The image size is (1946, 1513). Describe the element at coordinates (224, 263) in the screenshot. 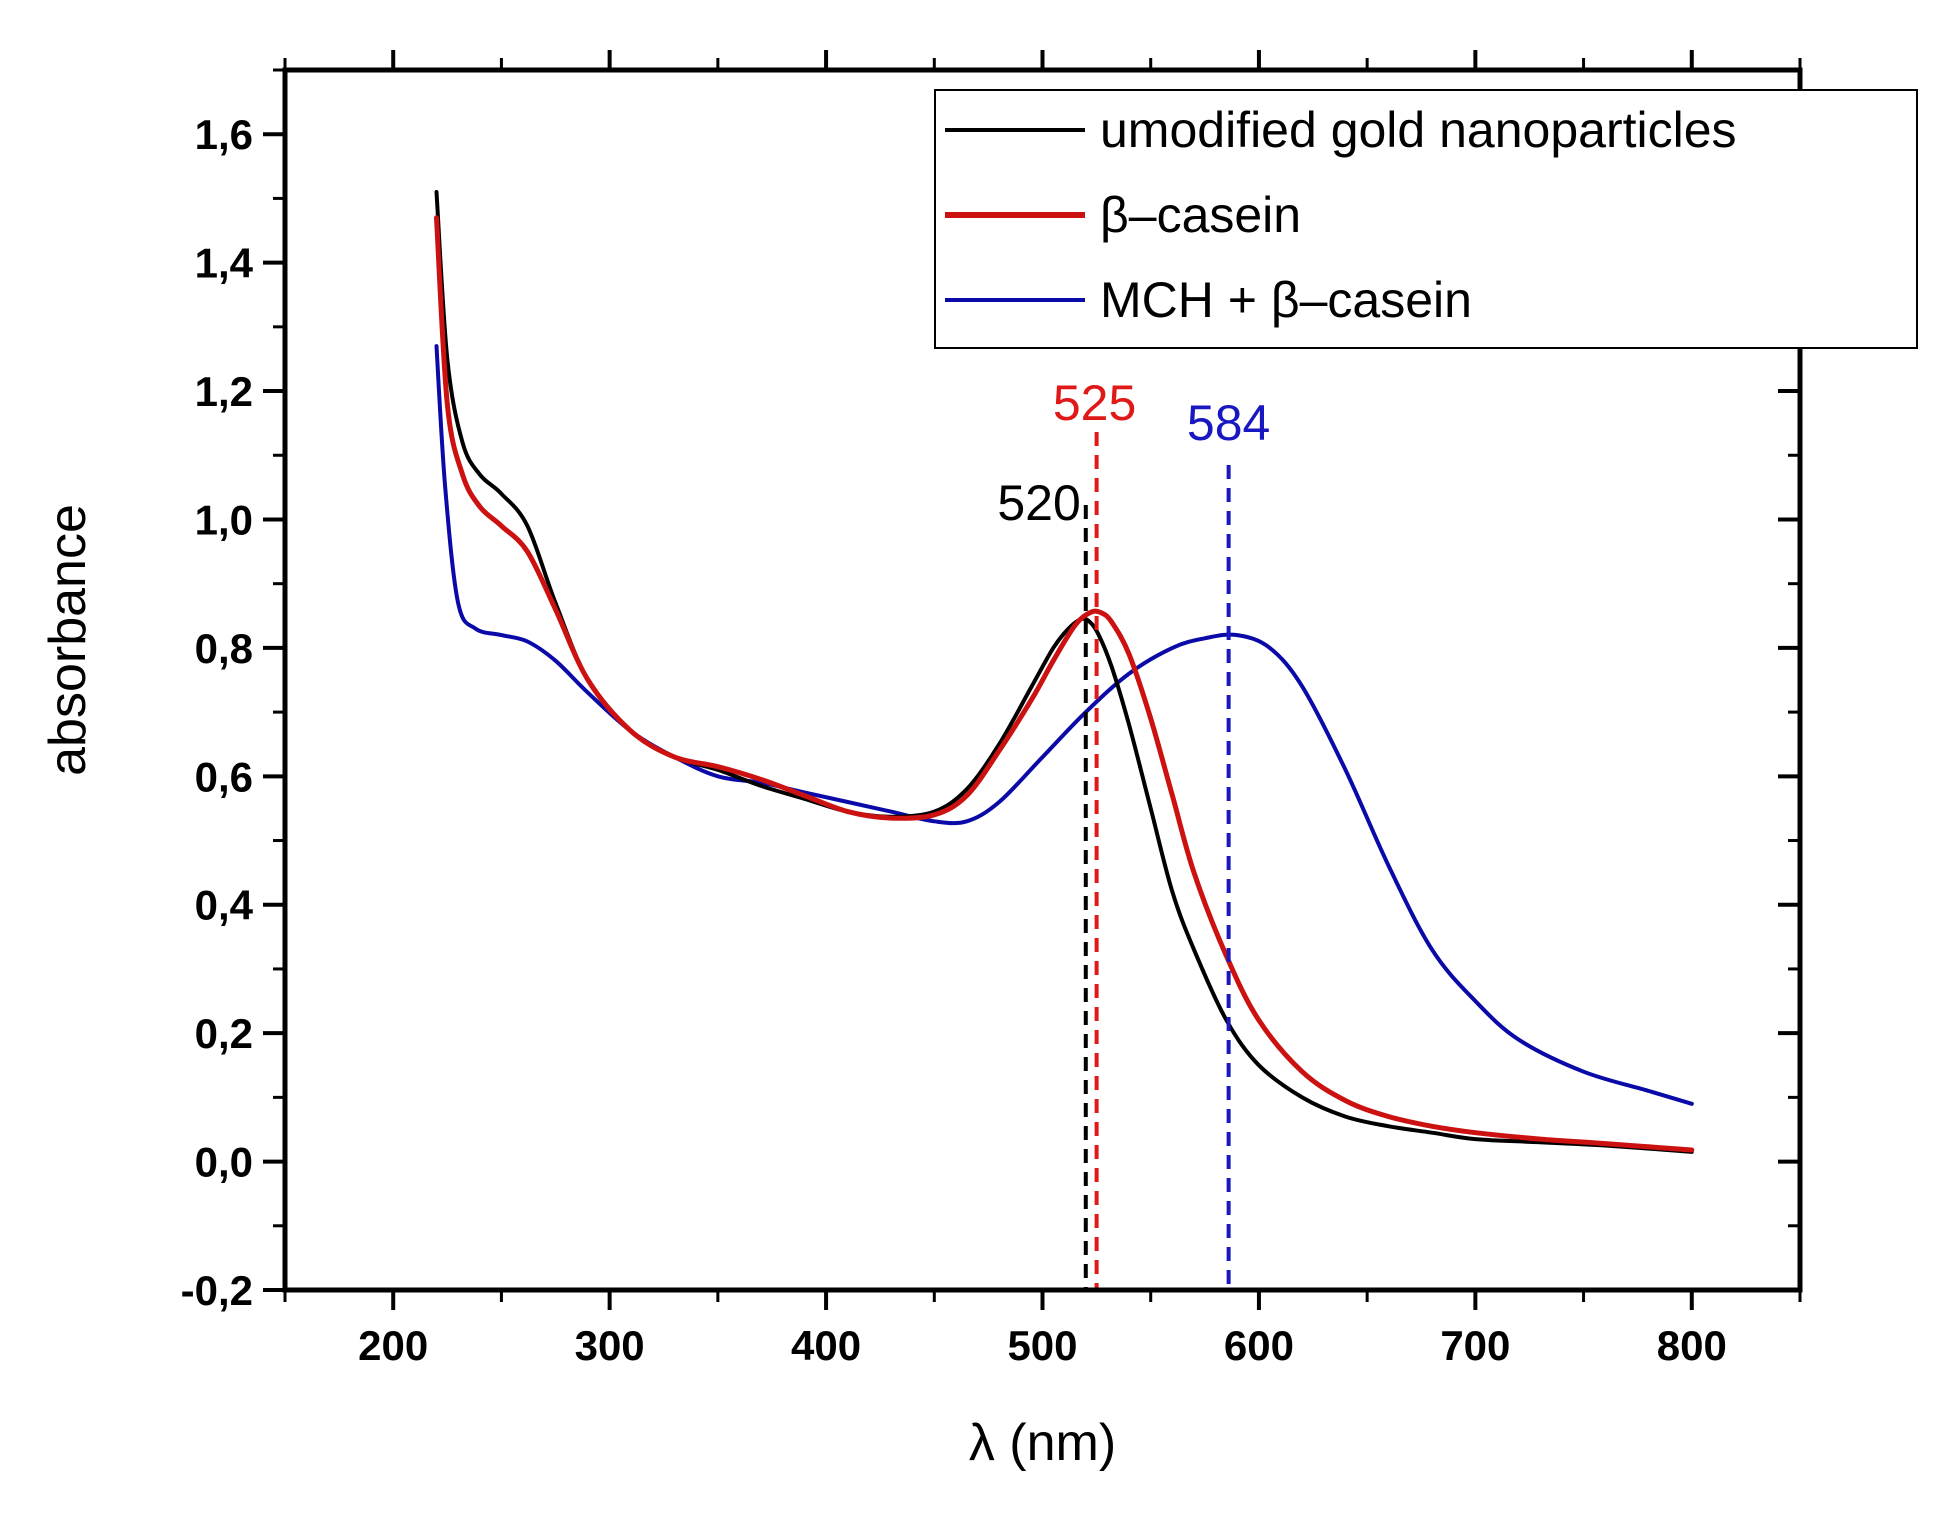

I see `y-tick-label: 1,4` at that location.